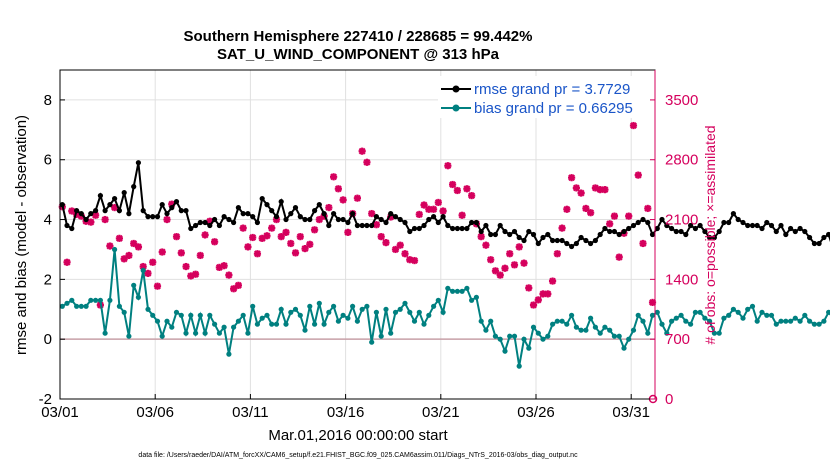  I want to click on x-tick-label: 03/16, so click(346, 412).